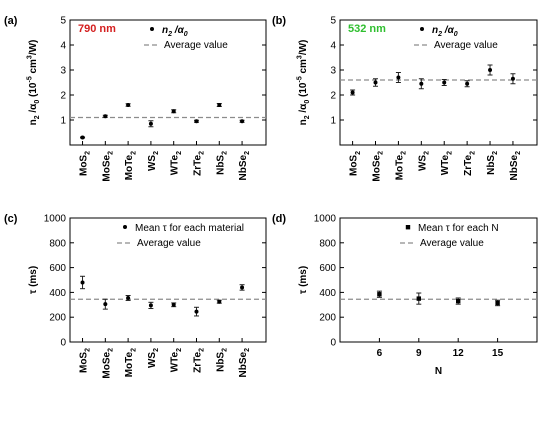 The width and height of the screenshot is (550, 422). What do you see at coordinates (367, 29) in the screenshot?
I see `wavelength-label: 532 nm` at bounding box center [367, 29].